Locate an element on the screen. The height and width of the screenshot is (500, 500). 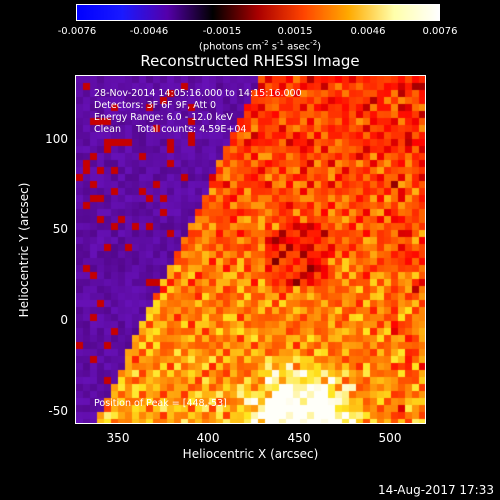
colorbar-tick: 0.0076 is located at coordinates (440, 31).